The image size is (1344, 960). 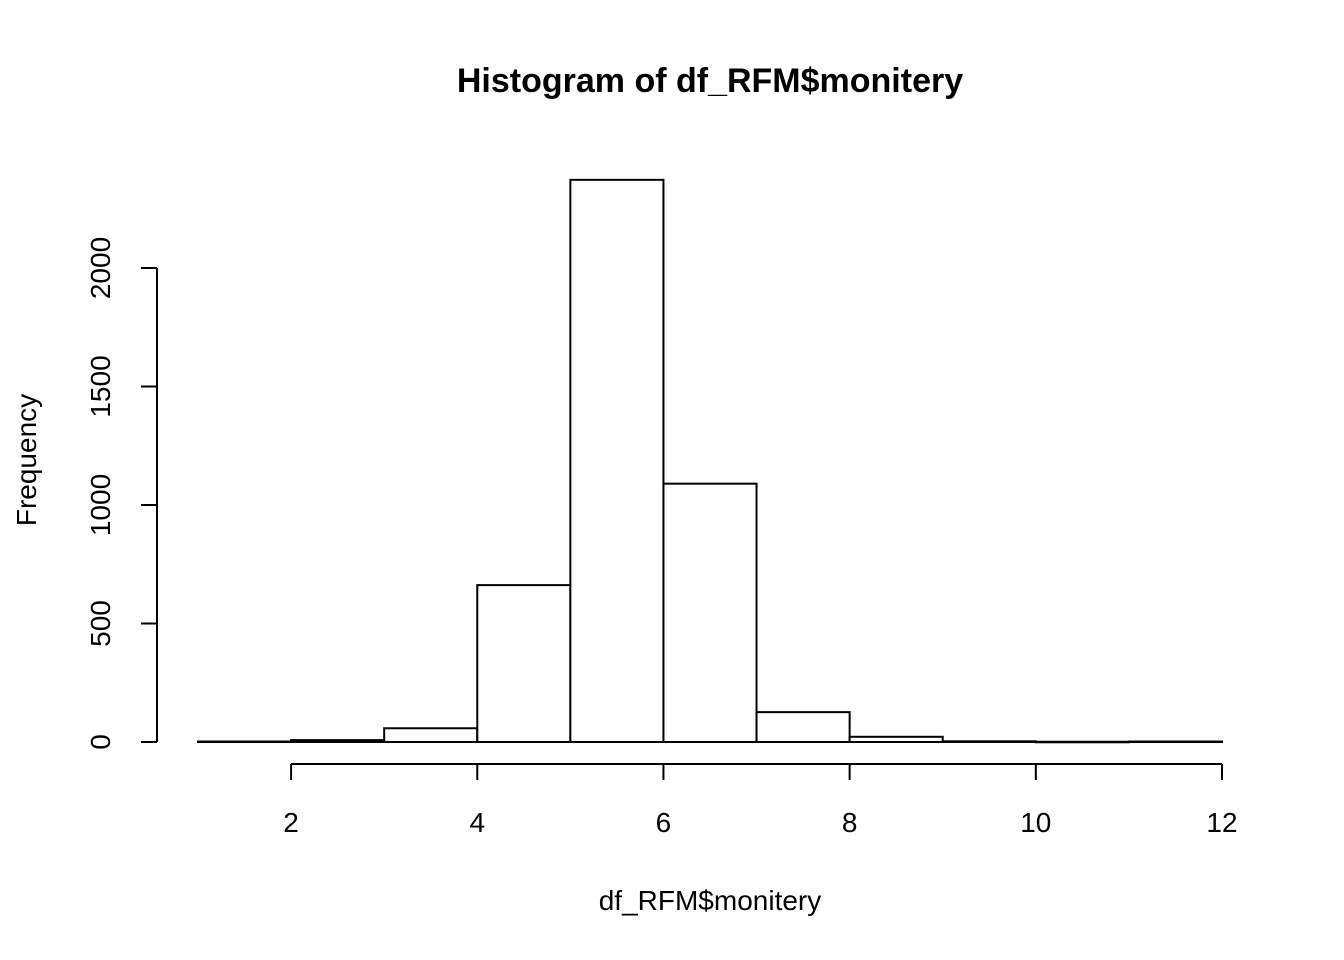 What do you see at coordinates (1035, 822) in the screenshot?
I see `x-tick-label: 10` at bounding box center [1035, 822].